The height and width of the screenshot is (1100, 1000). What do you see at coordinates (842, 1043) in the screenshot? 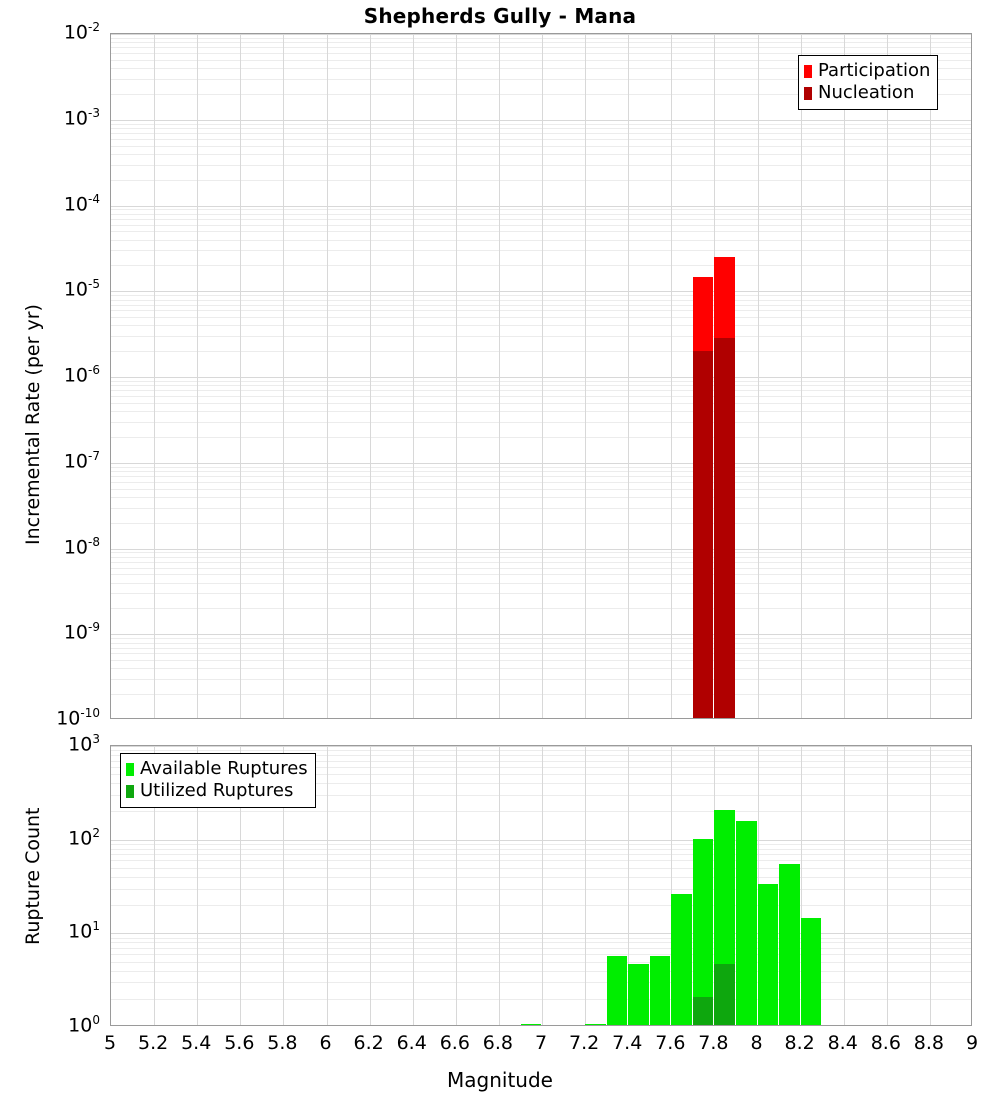
I see `x-tick: 8.4` at bounding box center [842, 1043].